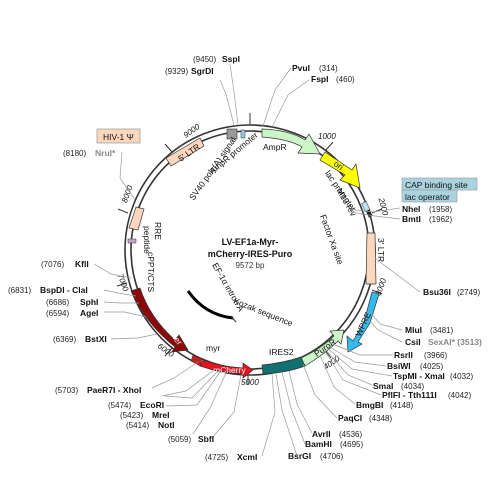 The height and width of the screenshot is (500, 500). What do you see at coordinates (250, 265) in the screenshot?
I see `plasmid-length: 9572 bp` at bounding box center [250, 265].